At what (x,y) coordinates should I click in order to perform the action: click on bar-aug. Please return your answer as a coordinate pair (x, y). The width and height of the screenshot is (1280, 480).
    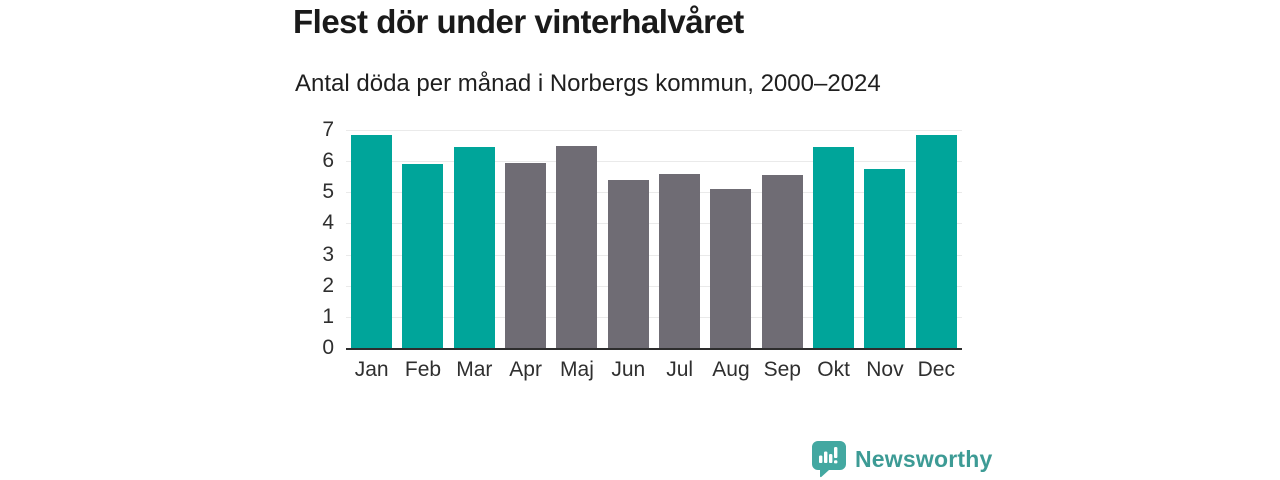
    Looking at the image, I should click on (731, 268).